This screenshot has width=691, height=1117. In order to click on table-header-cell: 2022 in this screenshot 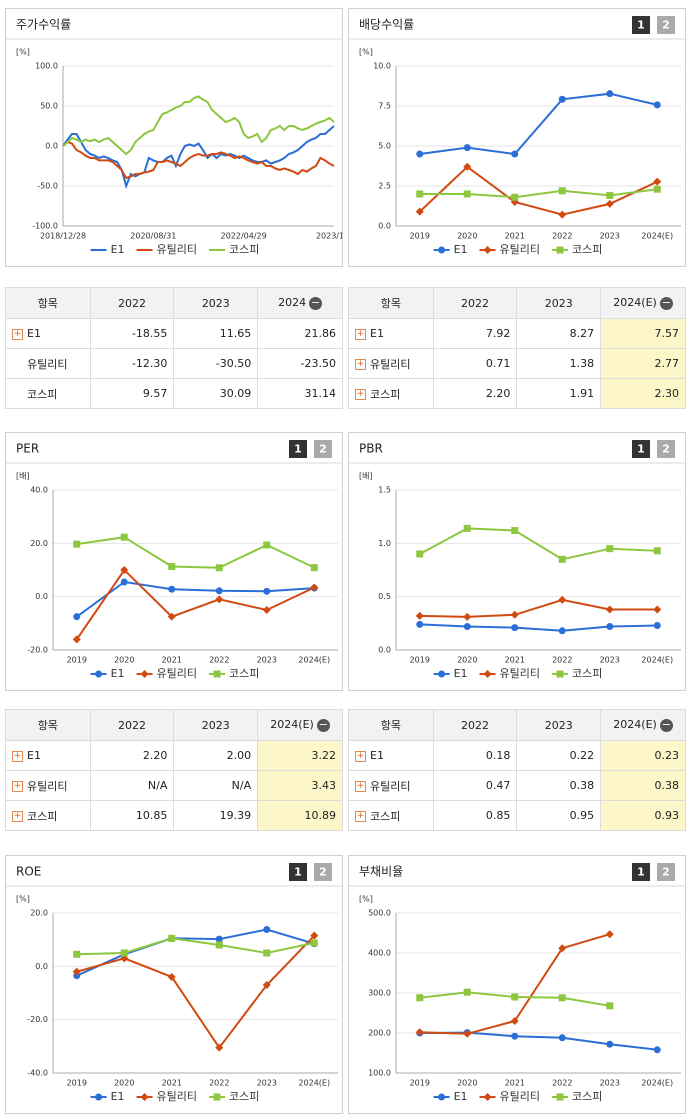, I will do `click(475, 303)`.